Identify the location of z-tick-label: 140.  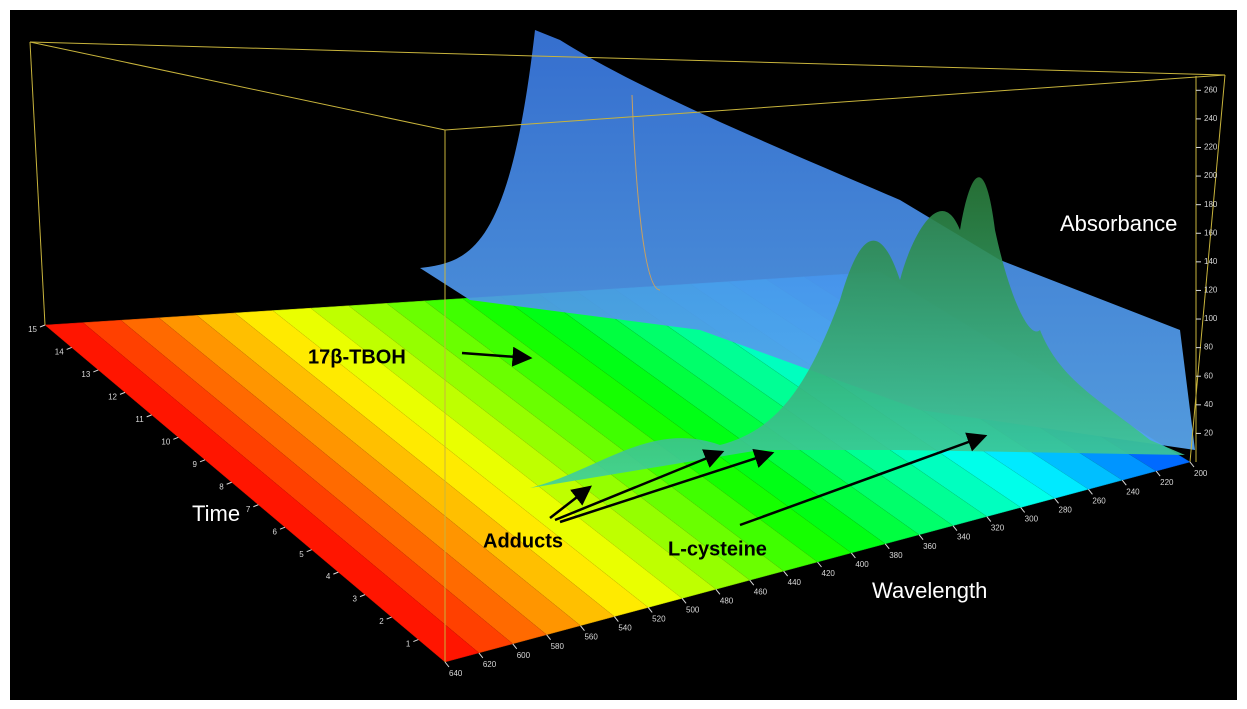
(1211, 261).